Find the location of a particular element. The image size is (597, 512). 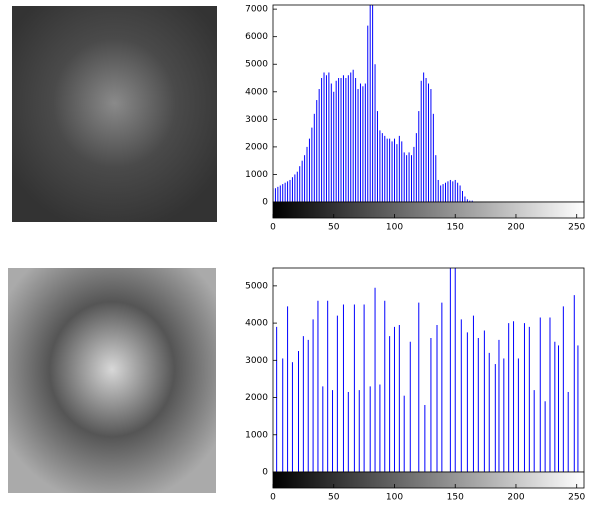

y-tick-label: 6000 is located at coordinates (256, 37).